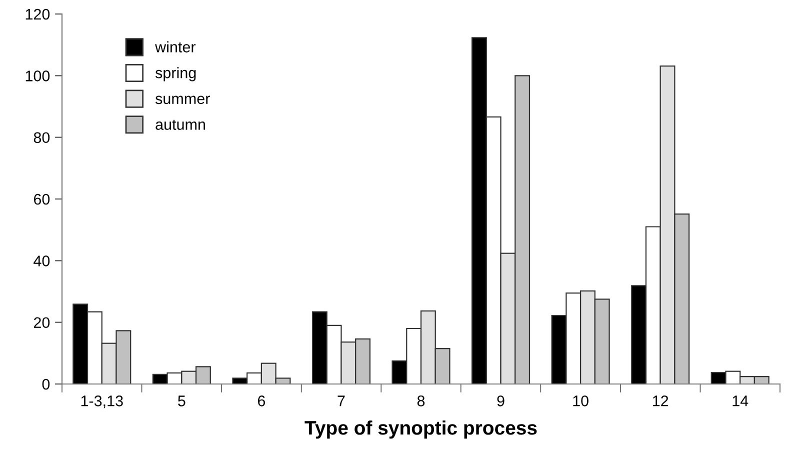 The image size is (797, 465). What do you see at coordinates (42, 138) in the screenshot?
I see `y-tick-label: 80` at bounding box center [42, 138].